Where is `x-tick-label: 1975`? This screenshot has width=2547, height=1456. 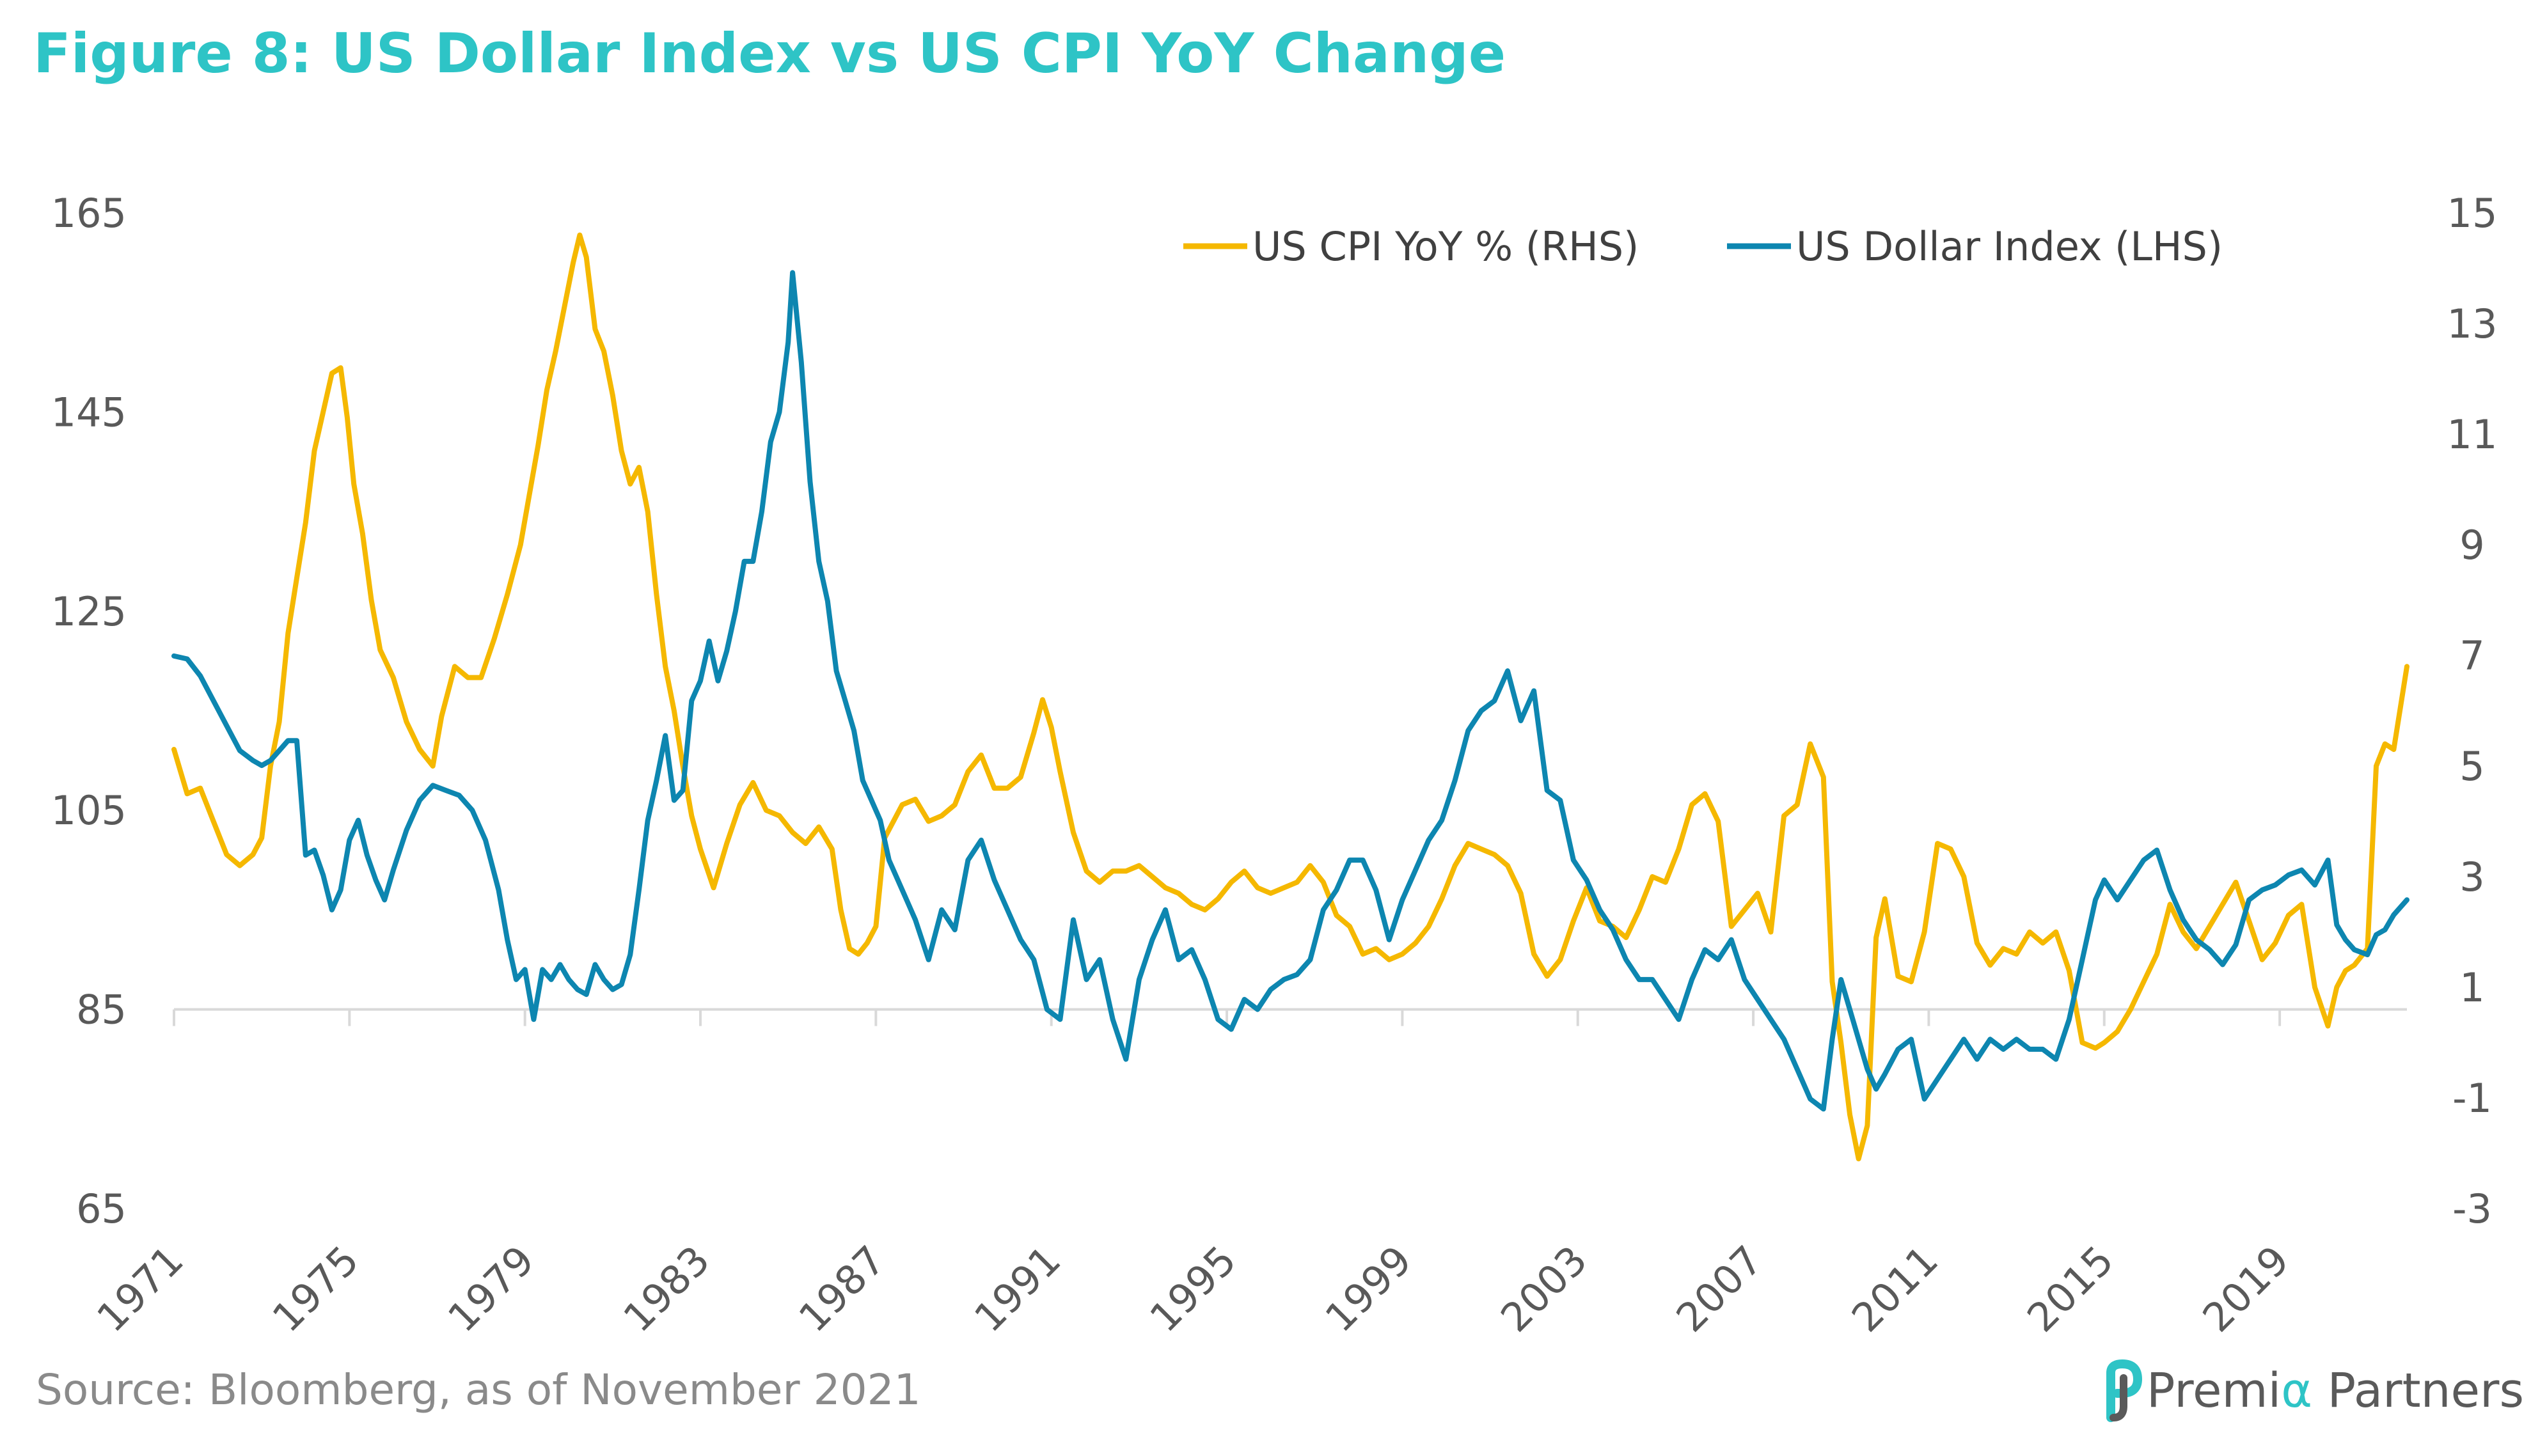
x-tick-label: 1975 is located at coordinates (316, 1289).